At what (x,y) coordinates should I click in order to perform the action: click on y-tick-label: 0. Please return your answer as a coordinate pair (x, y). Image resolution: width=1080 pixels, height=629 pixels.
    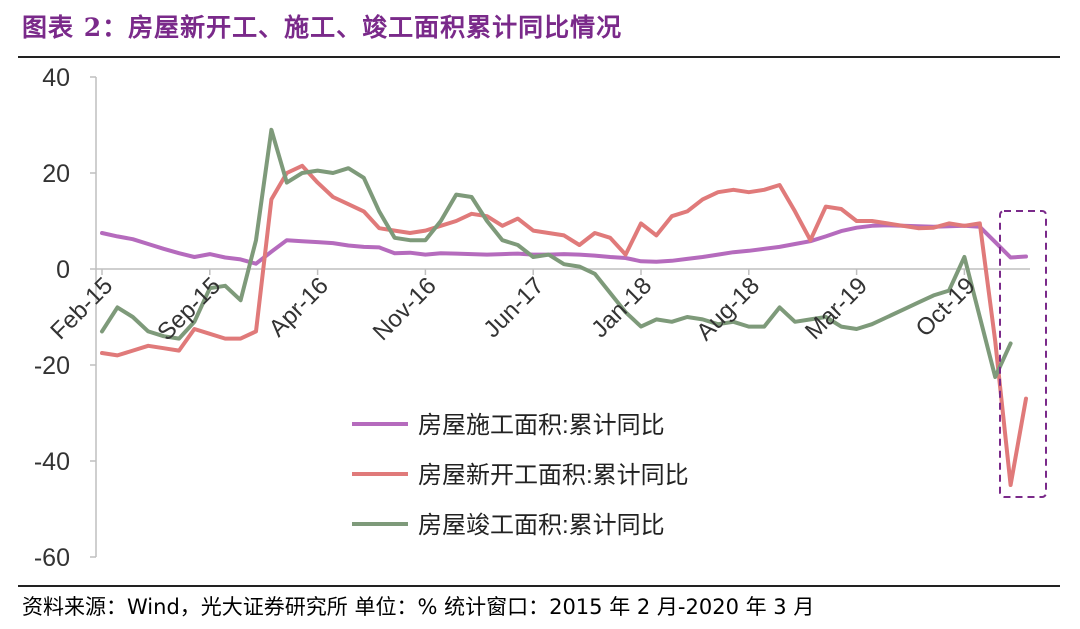
    Looking at the image, I should click on (63, 270).